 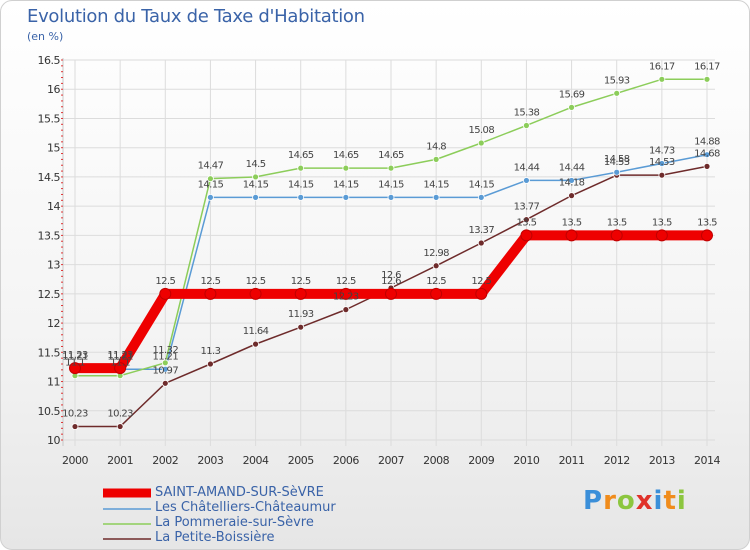 I want to click on y-tick-label: 10.5, so click(x=49, y=411).